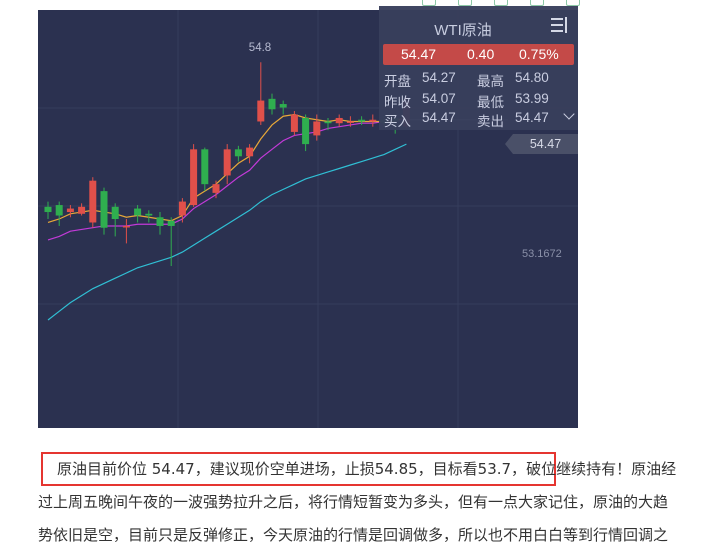  What do you see at coordinates (419, 54) in the screenshot?
I see `last-price: 54.47` at bounding box center [419, 54].